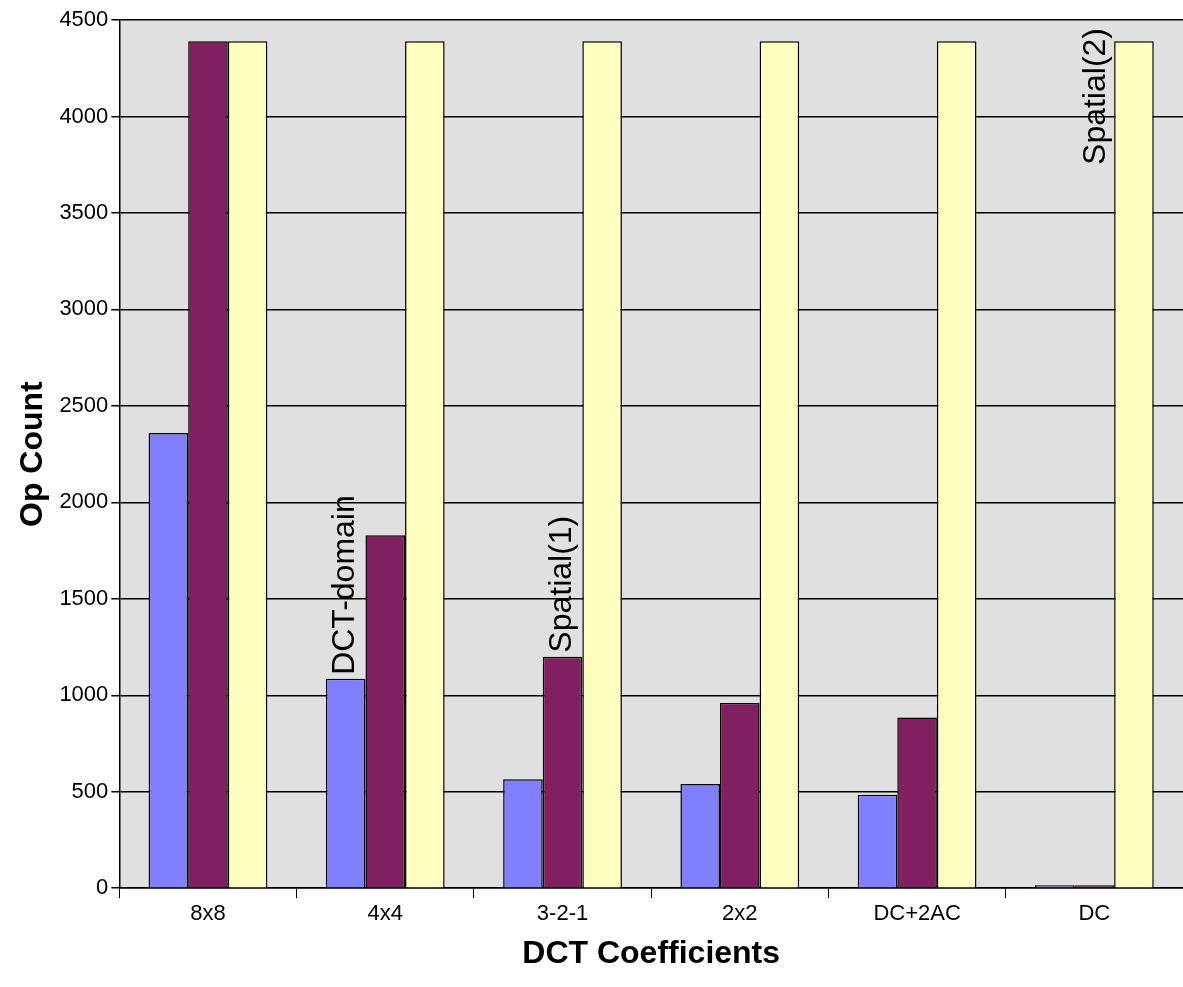 This screenshot has width=1183, height=987. Describe the element at coordinates (917, 913) in the screenshot. I see `x-tick-label: DC+2AC` at that location.